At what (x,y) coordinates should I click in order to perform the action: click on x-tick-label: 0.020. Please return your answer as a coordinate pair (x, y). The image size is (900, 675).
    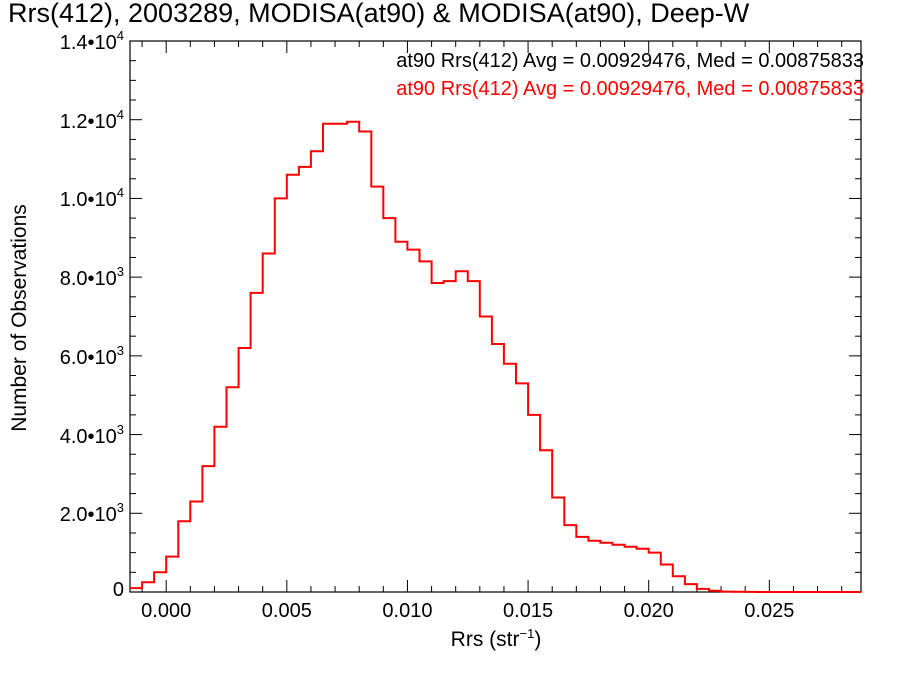
    Looking at the image, I should click on (648, 611).